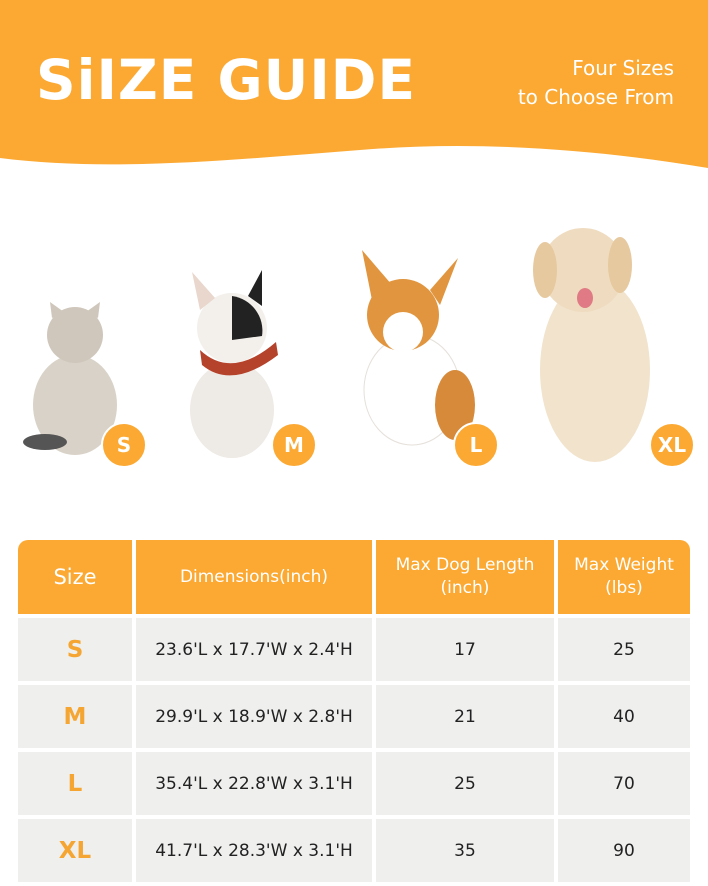 Image resolution: width=708 pixels, height=886 pixels. Describe the element at coordinates (254, 783) in the screenshot. I see `dimensions-cell: 35.4'L x 22.8'W x 3.1'H` at that location.